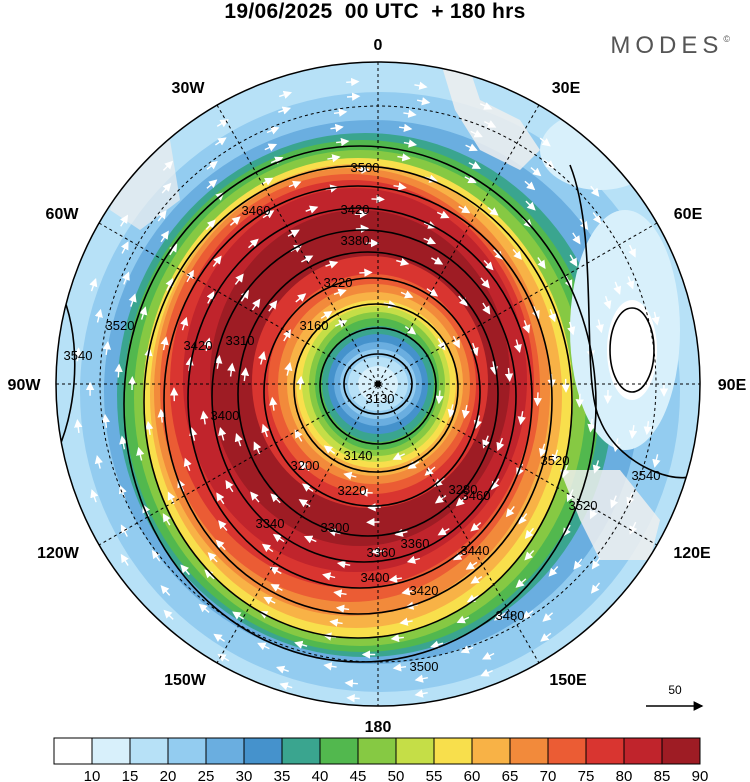 The image size is (750, 782). What do you see at coordinates (305, 465) in the screenshot?
I see `contour-label: 3200` at bounding box center [305, 465].